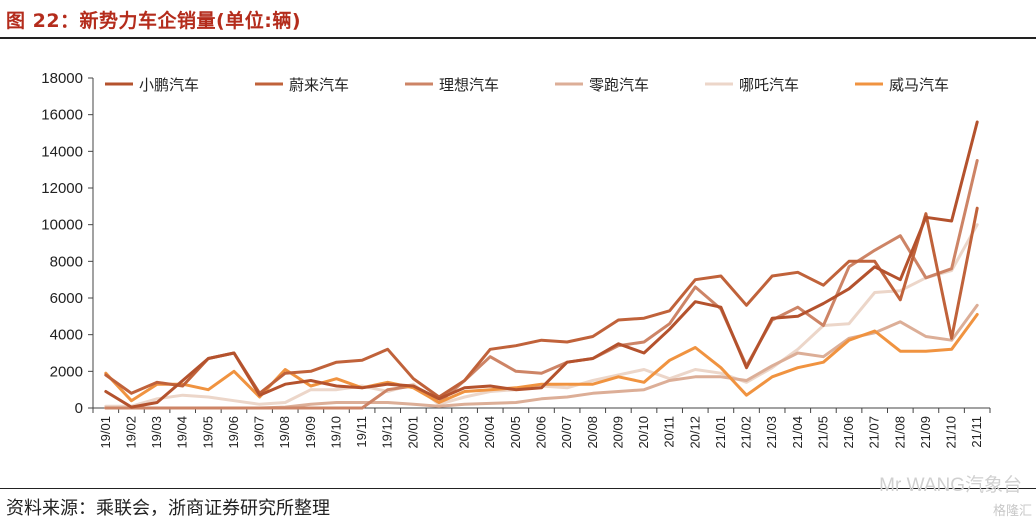  Describe the element at coordinates (694, 432) in the screenshot. I see `x-tick-label: 20/12` at that location.